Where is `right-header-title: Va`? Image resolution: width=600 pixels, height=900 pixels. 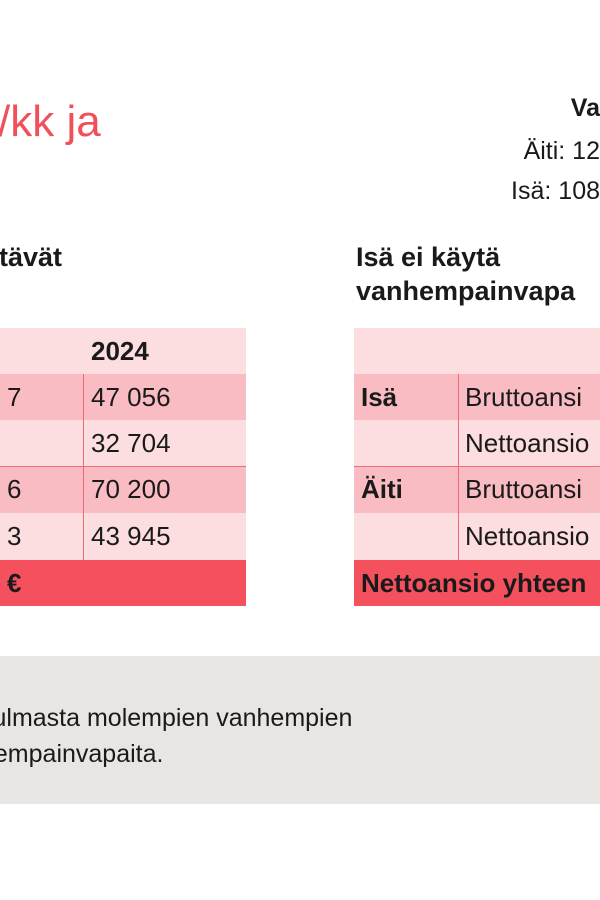 right-header-title: Va is located at coordinates (585, 108).